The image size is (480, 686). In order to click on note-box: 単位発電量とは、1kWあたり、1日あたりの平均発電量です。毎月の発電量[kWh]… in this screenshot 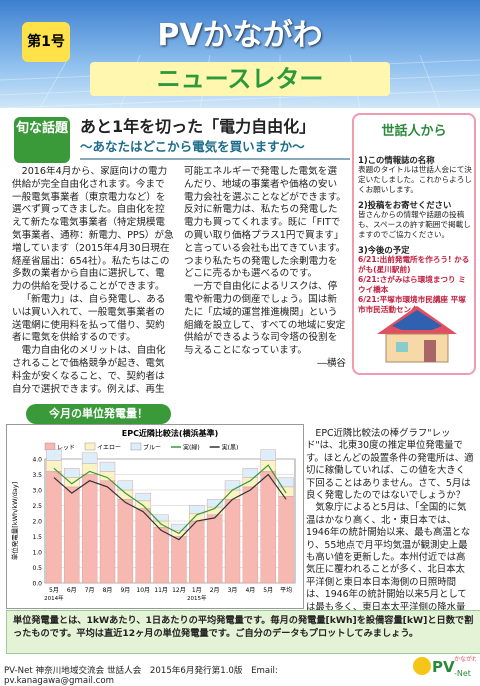, I will do `click(243, 632)`.